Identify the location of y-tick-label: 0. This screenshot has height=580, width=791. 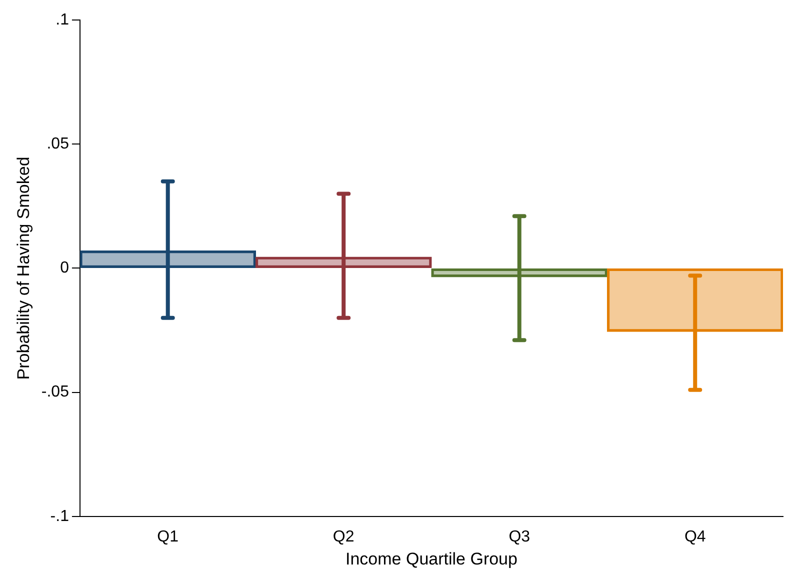
(65, 268).